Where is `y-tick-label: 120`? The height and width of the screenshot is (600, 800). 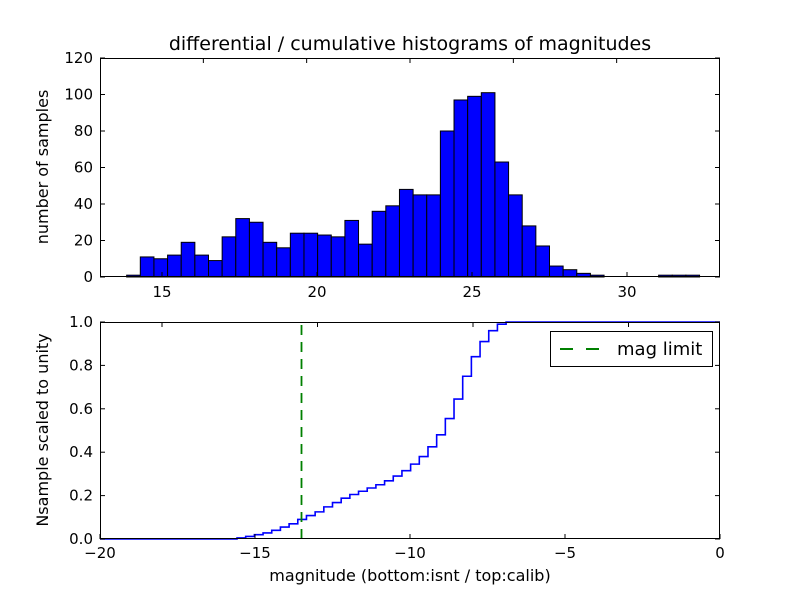
y-tick-label: 120 is located at coordinates (78, 58).